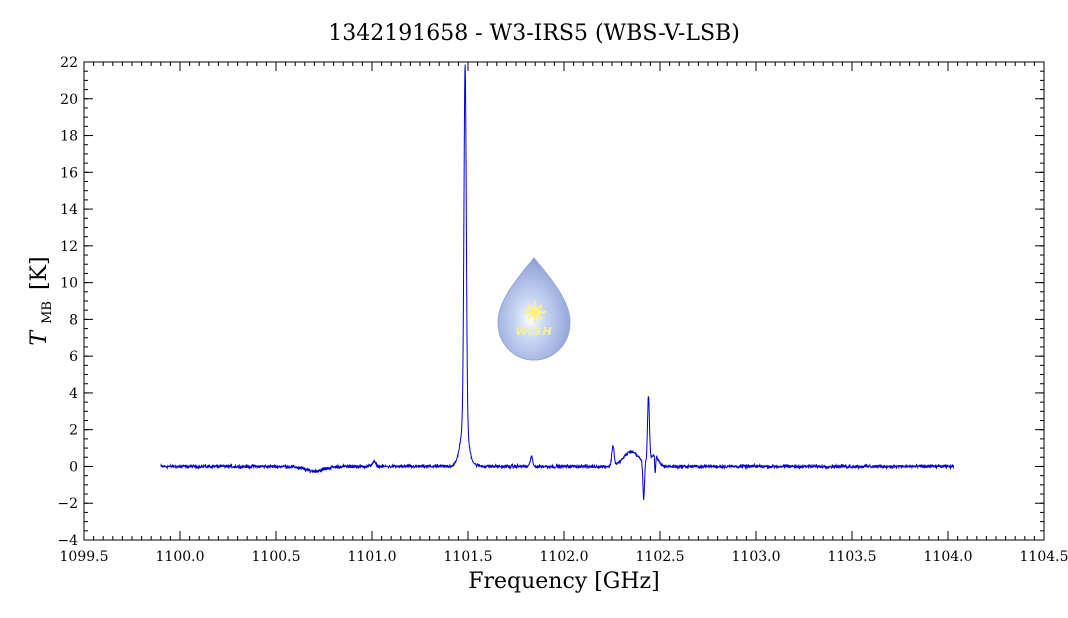 The width and height of the screenshot is (1068, 618). I want to click on y-tick-label: 8, so click(73, 320).